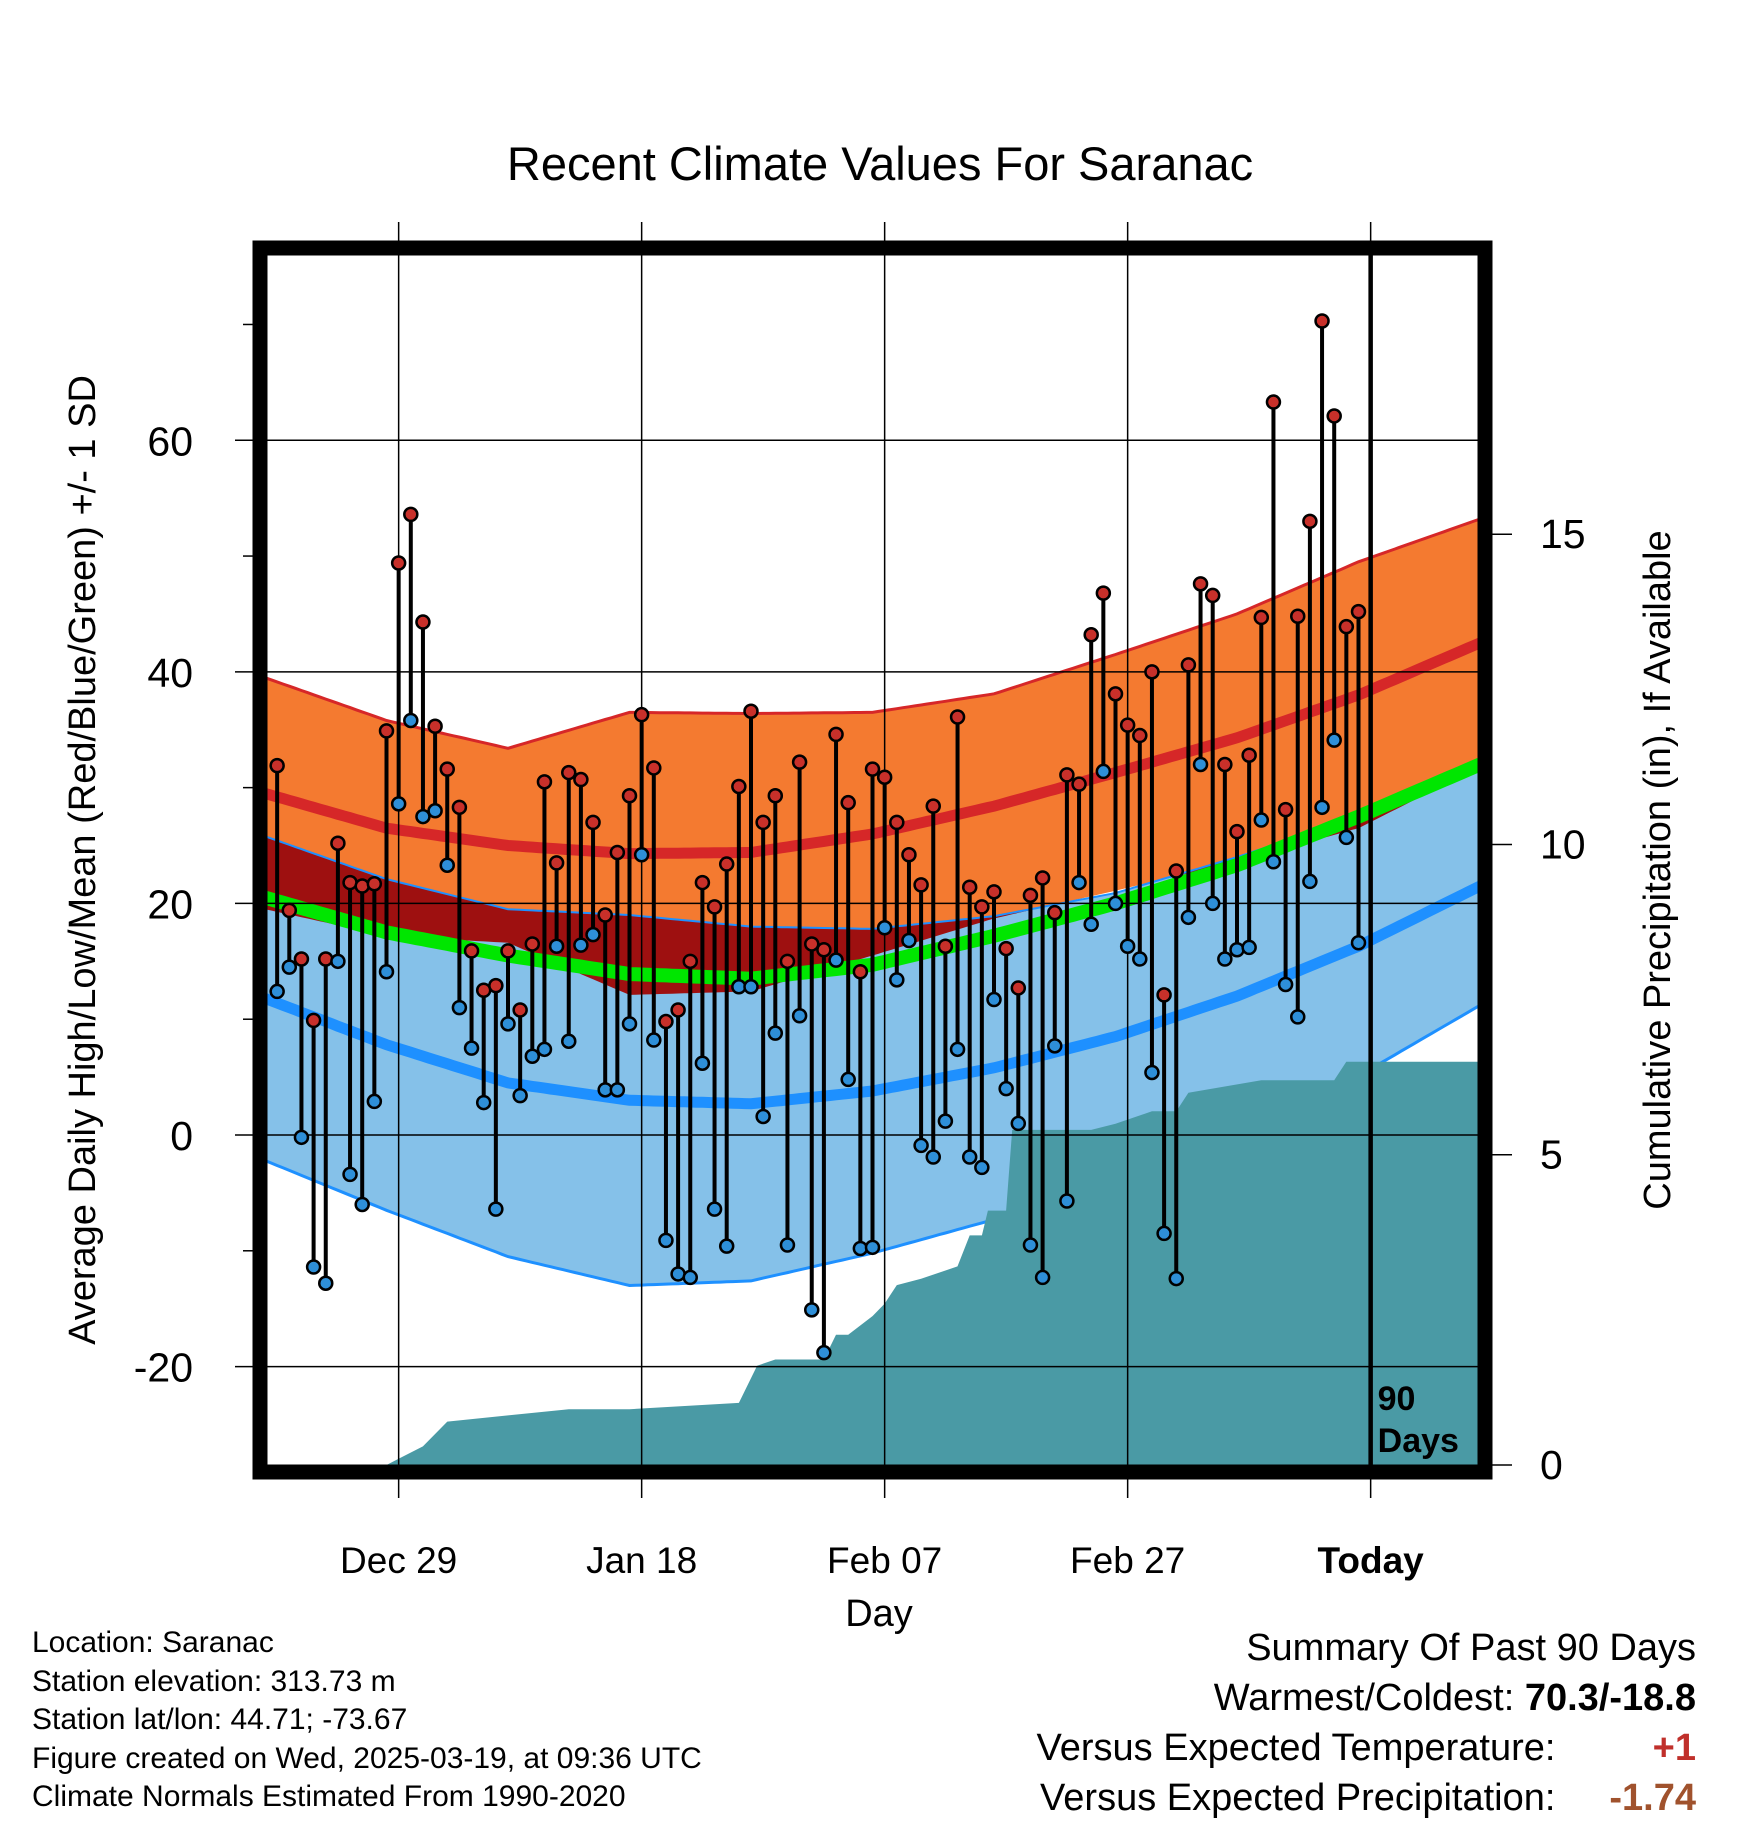 This screenshot has width=1748, height=1828. I want to click on temp-anomaly-value: +1, so click(1674, 1748).